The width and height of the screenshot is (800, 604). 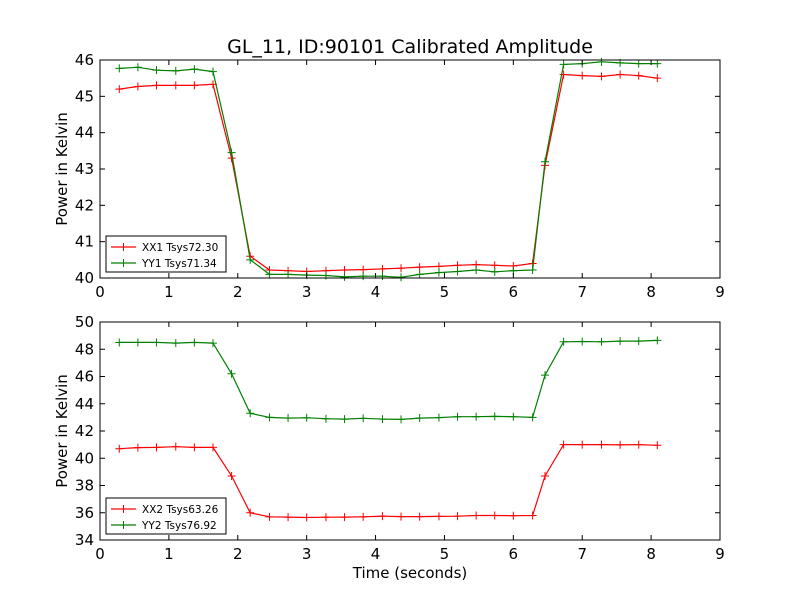 I want to click on y-tick-label: 34, so click(x=84, y=540).